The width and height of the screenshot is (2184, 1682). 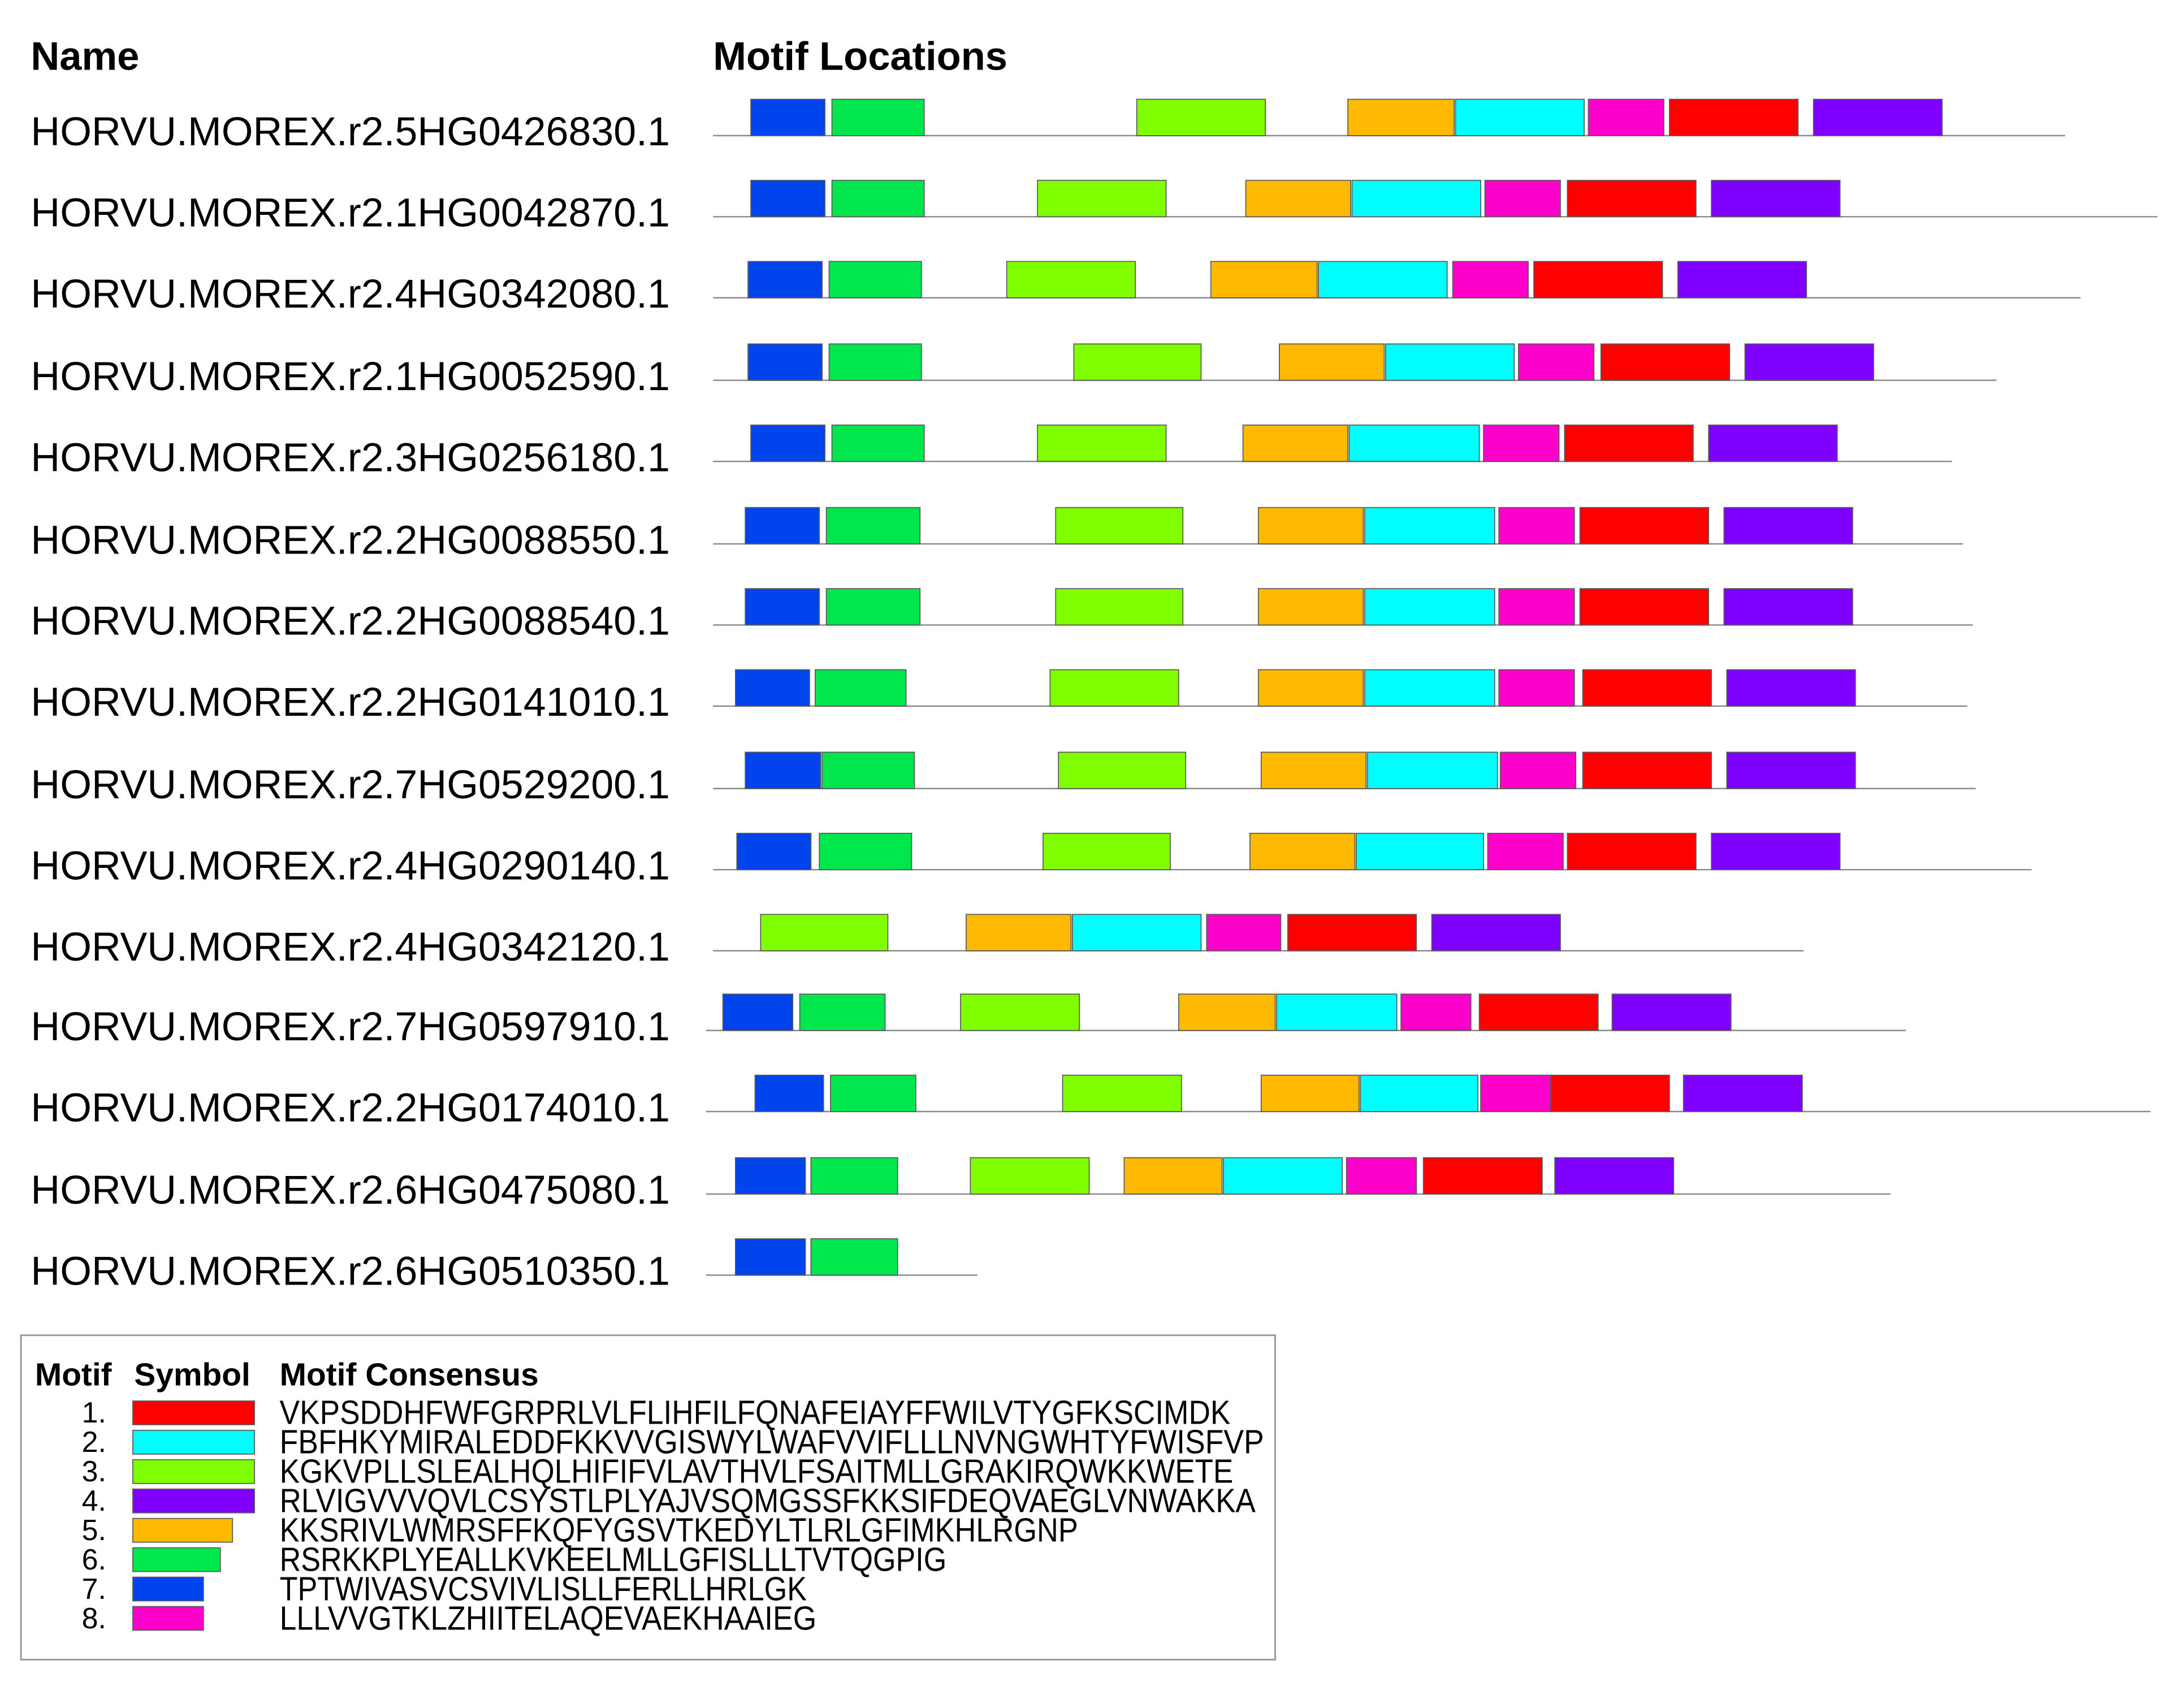 I want to click on legend-motif-number: 8., so click(x=94, y=1618).